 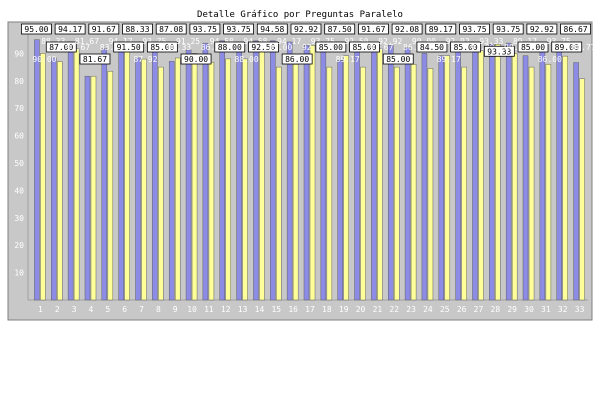 I want to click on x-tick-label: 10, so click(x=192, y=309).